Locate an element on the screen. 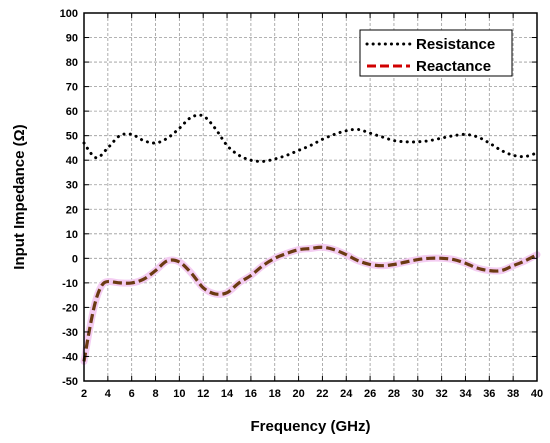 Image resolution: width=550 pixels, height=443 pixels. y-tick-label: 30 is located at coordinates (72, 186).